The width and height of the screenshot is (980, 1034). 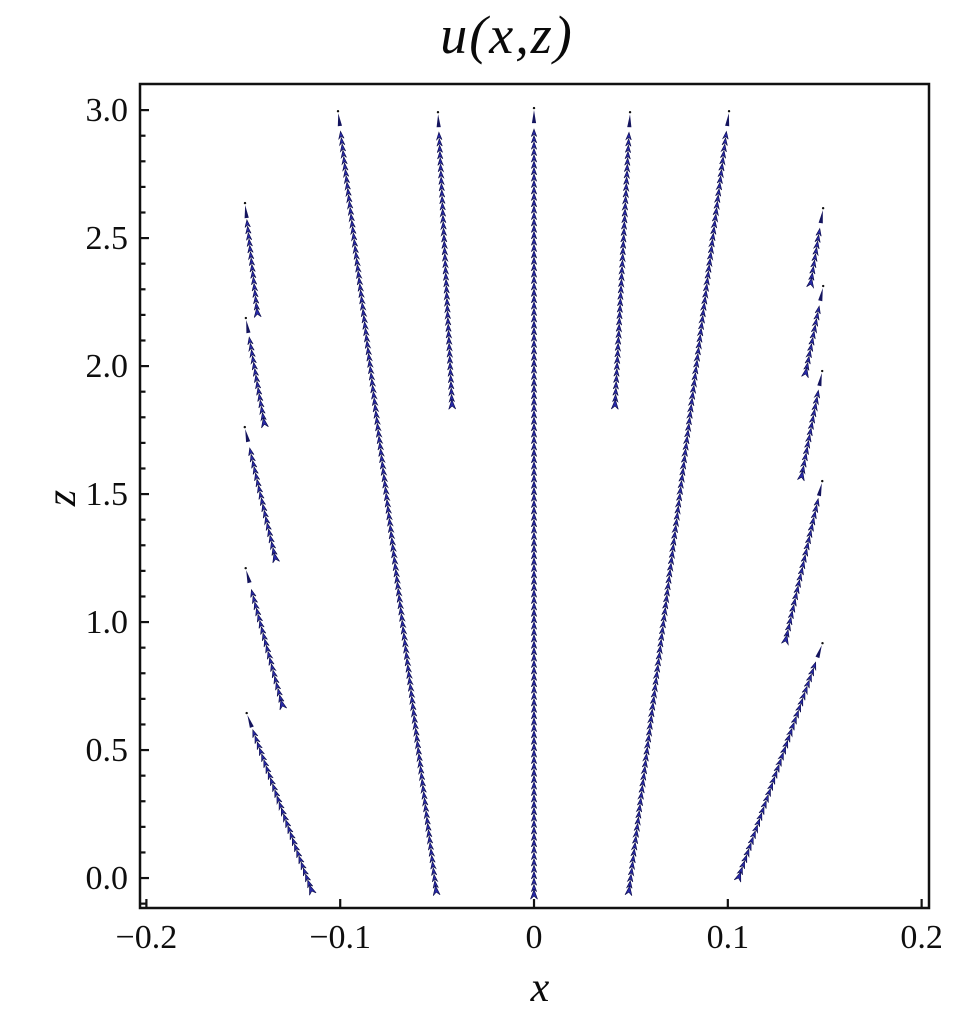 I want to click on x-tick-label: 0.2, so click(x=921, y=937).